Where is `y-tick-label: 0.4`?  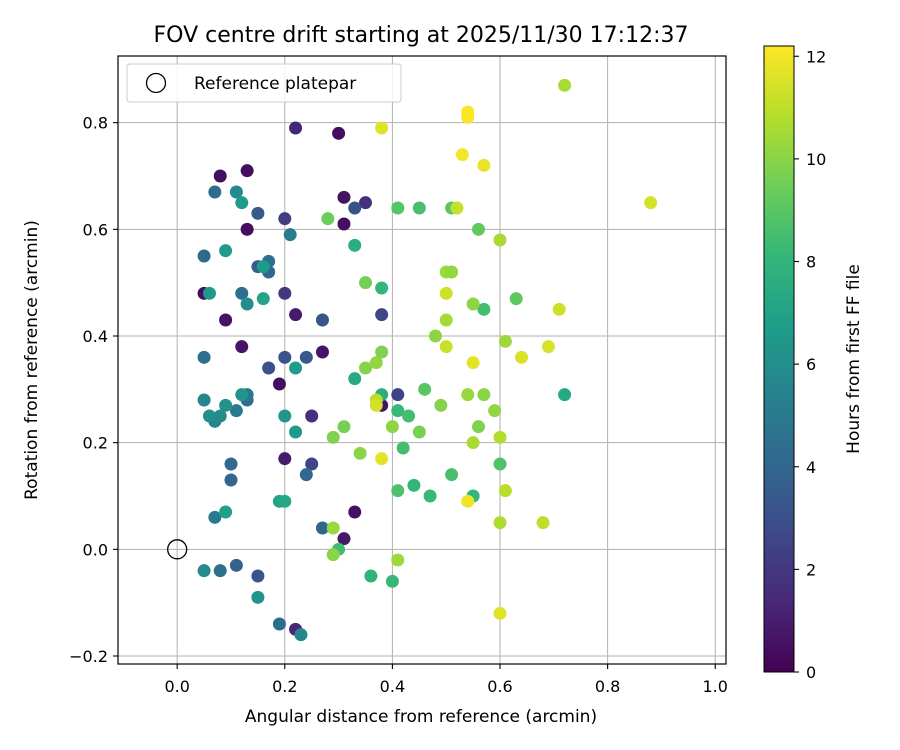 y-tick-label: 0.4 is located at coordinates (95, 336).